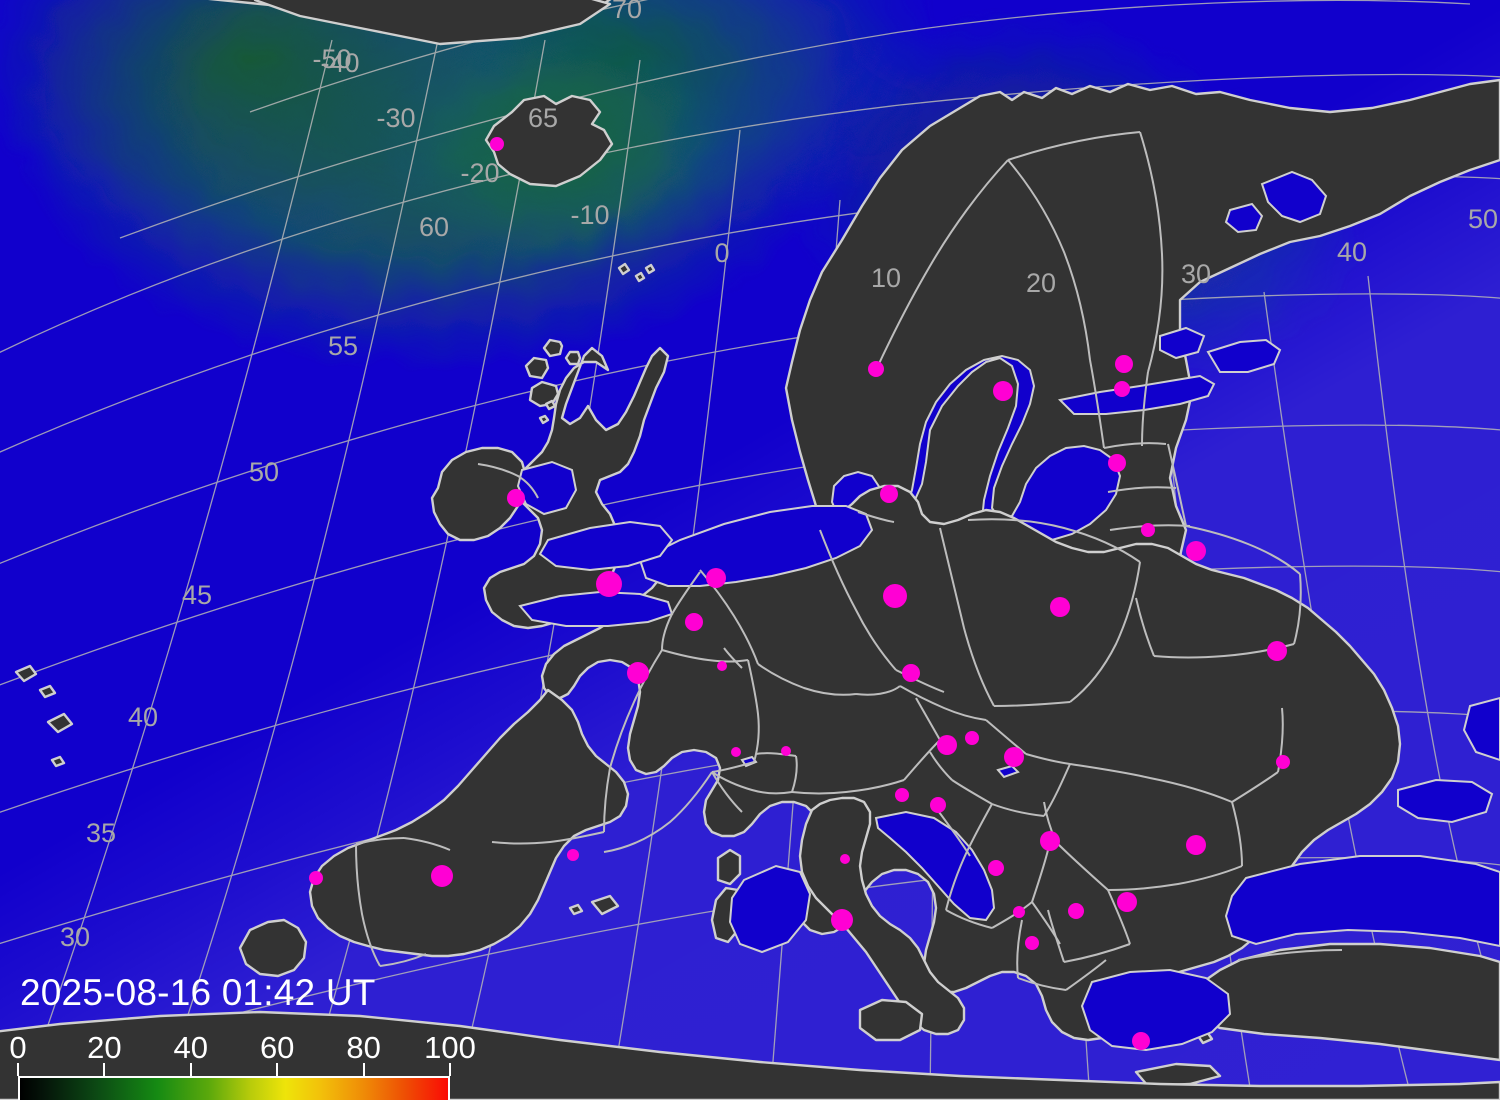 Image resolution: width=1500 pixels, height=1100 pixels. Describe the element at coordinates (104, 1047) in the screenshot. I see `colorbar-tick-label: 20` at that location.